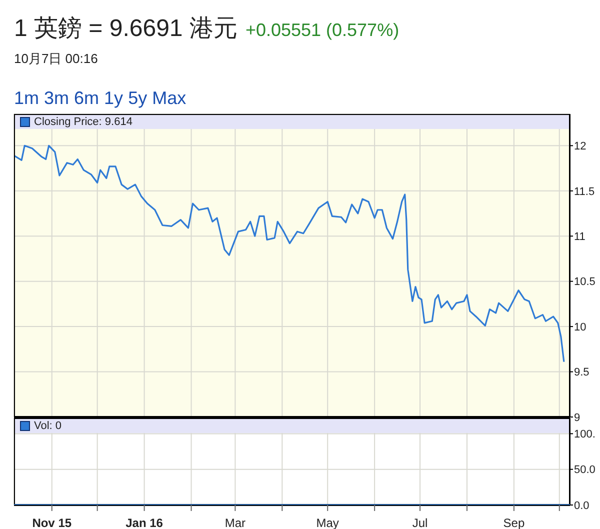 The height and width of the screenshot is (529, 600). Describe the element at coordinates (47, 426) in the screenshot. I see `legend-label: Vol: 0` at that location.